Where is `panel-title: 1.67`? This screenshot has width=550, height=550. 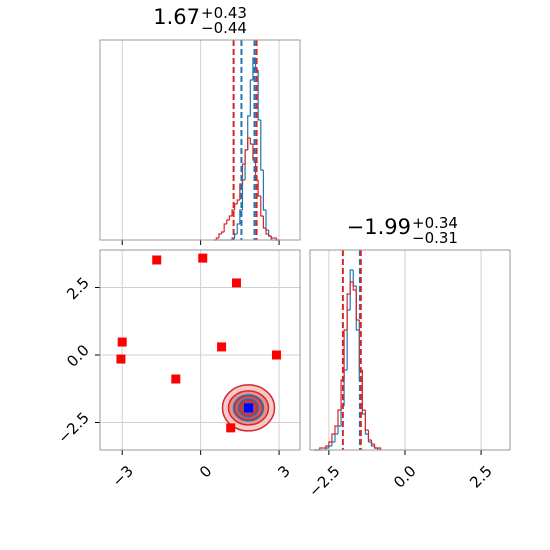 panel-title: 1.67 is located at coordinates (176, 17).